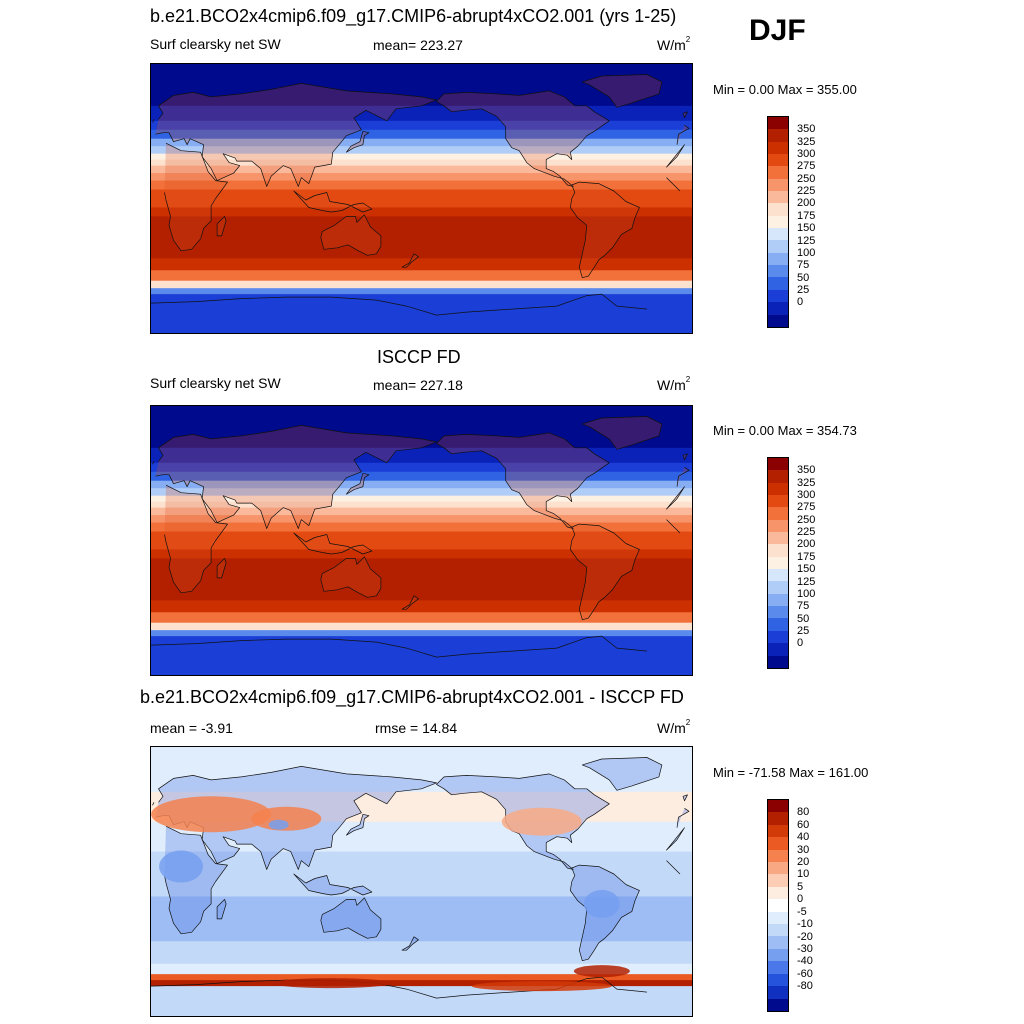  I want to click on panel3-minmax: Min = -71.58 Max = 161.00, so click(791, 772).